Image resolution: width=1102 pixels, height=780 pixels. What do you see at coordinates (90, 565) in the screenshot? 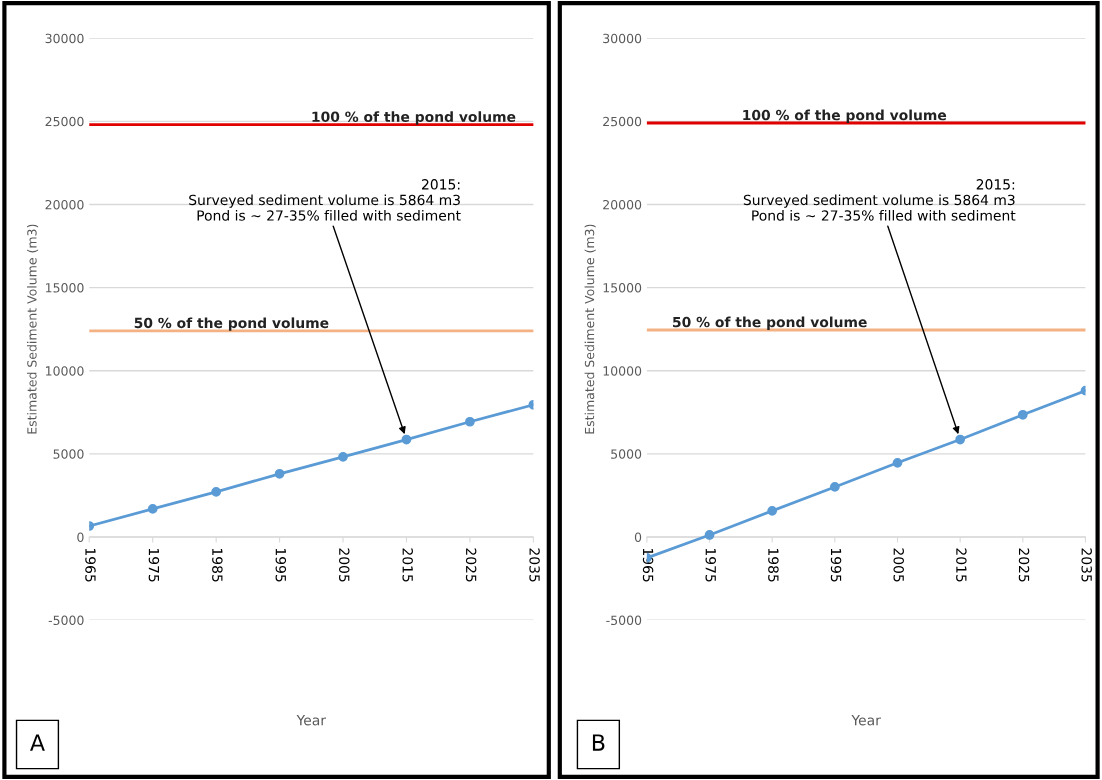
I see `x-tick-label: 1965` at bounding box center [90, 565].